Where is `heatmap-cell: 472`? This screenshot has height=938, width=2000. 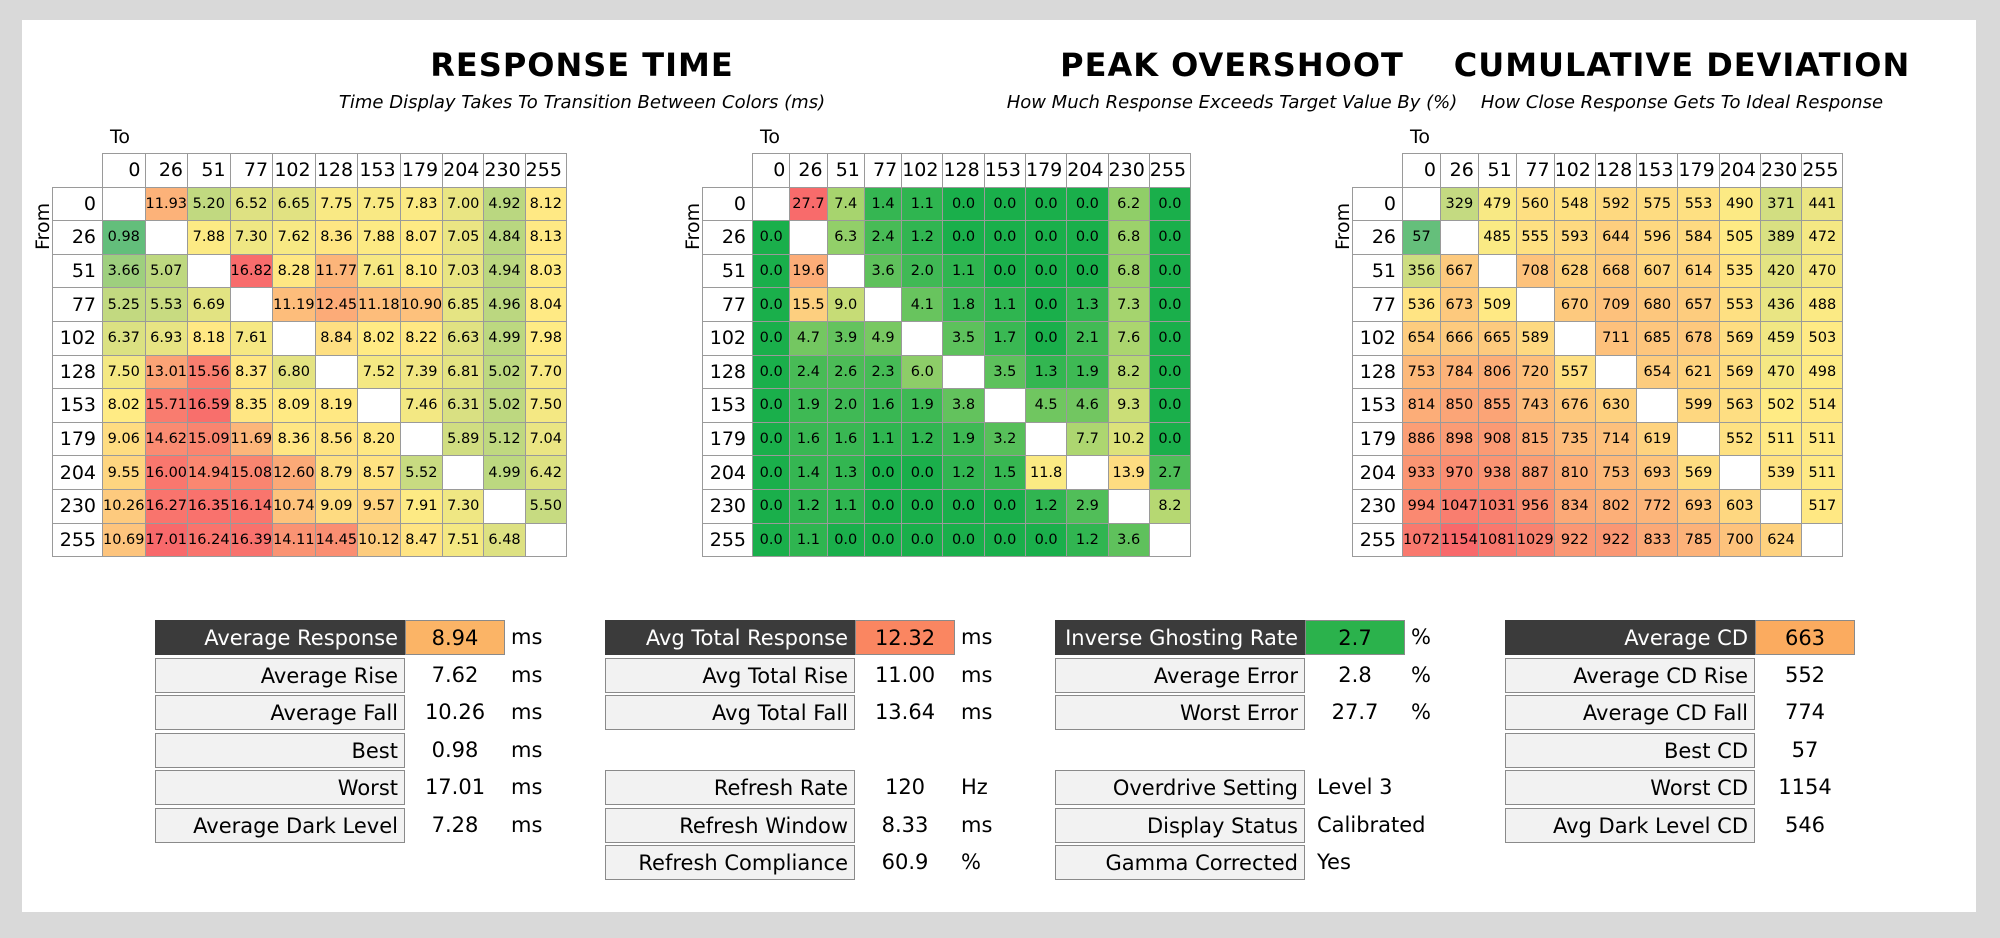 heatmap-cell: 472 is located at coordinates (1822, 237).